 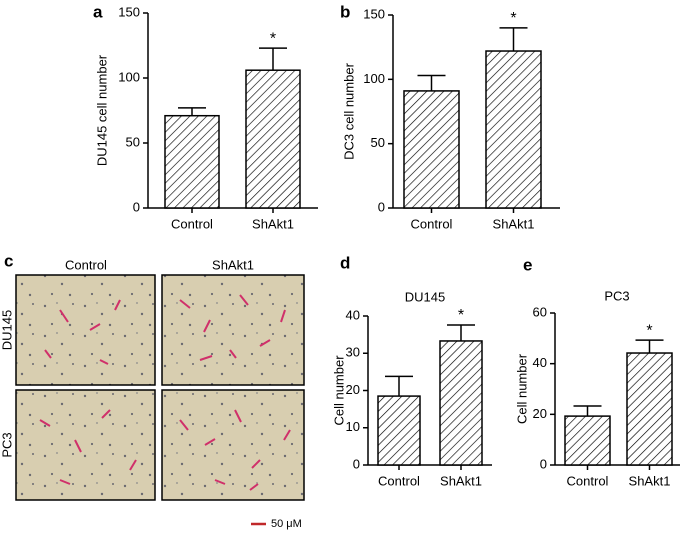 I want to click on row-label: PC3, so click(x=7, y=444).